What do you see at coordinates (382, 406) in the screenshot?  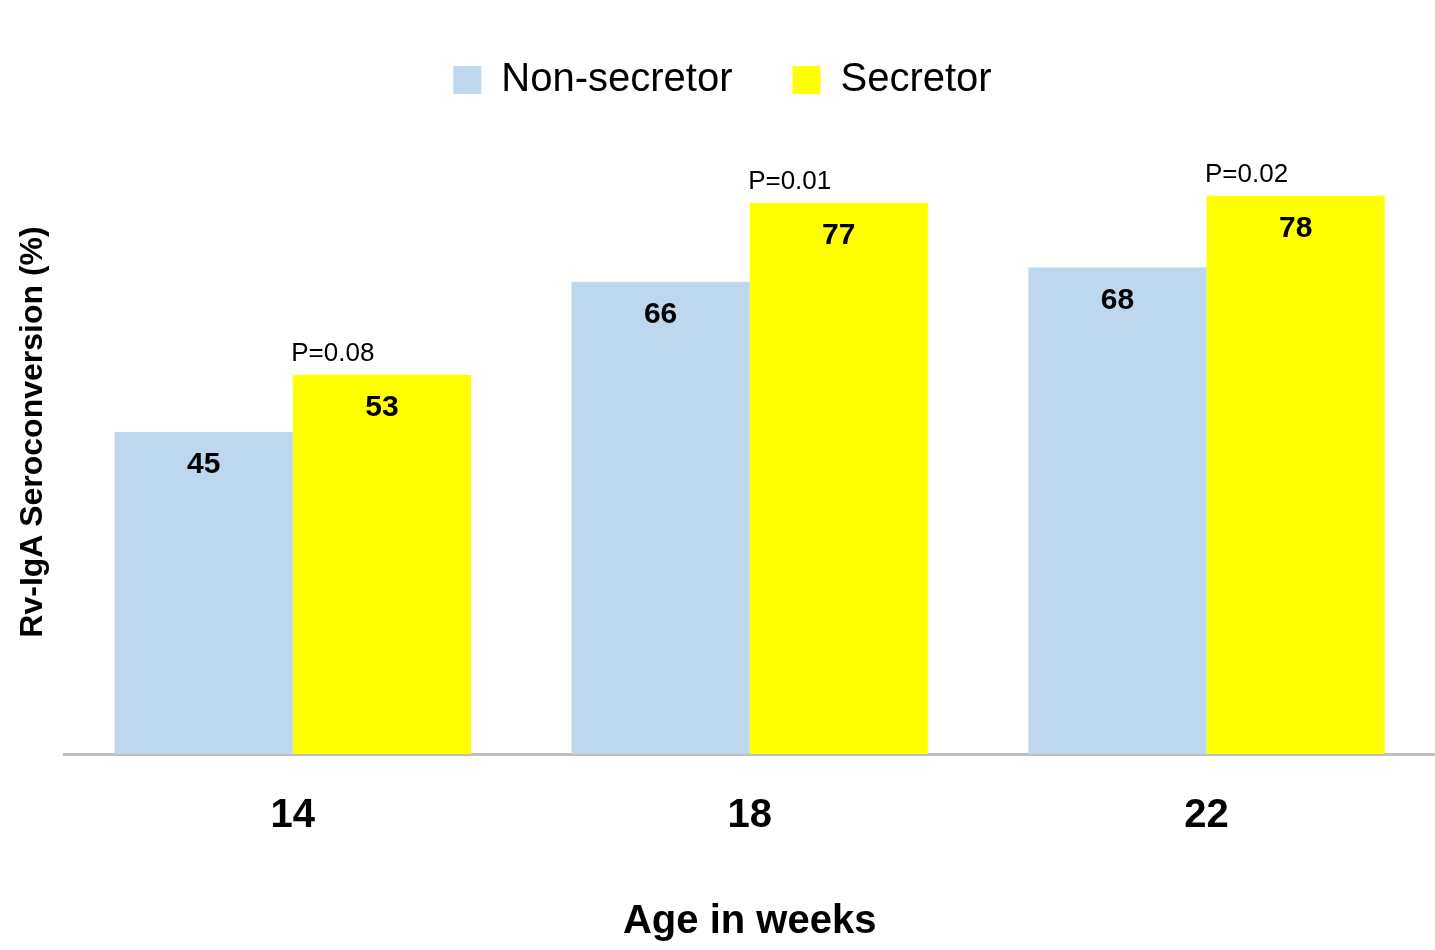 I see `data-label: 53` at bounding box center [382, 406].